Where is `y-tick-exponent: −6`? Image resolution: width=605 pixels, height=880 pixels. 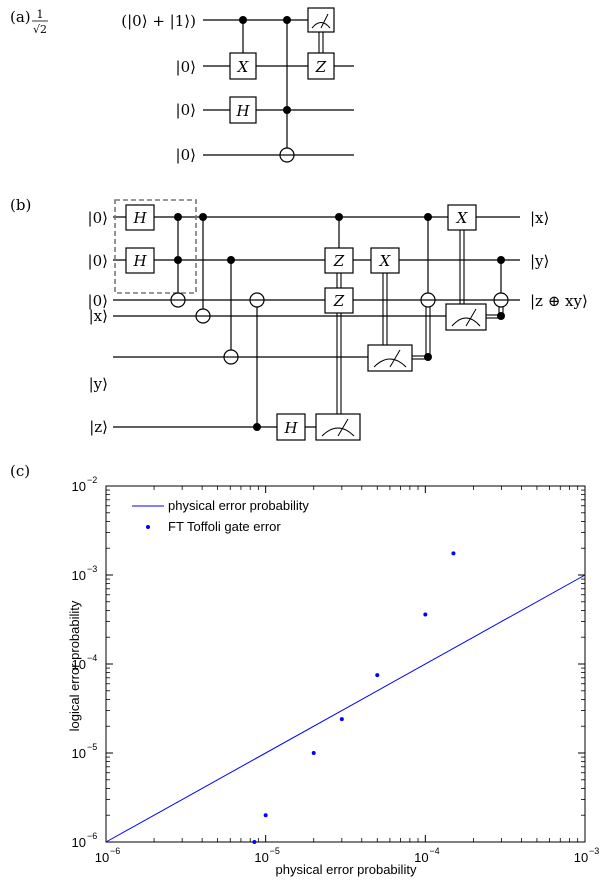
y-tick-exponent: −6 is located at coordinates (92, 836).